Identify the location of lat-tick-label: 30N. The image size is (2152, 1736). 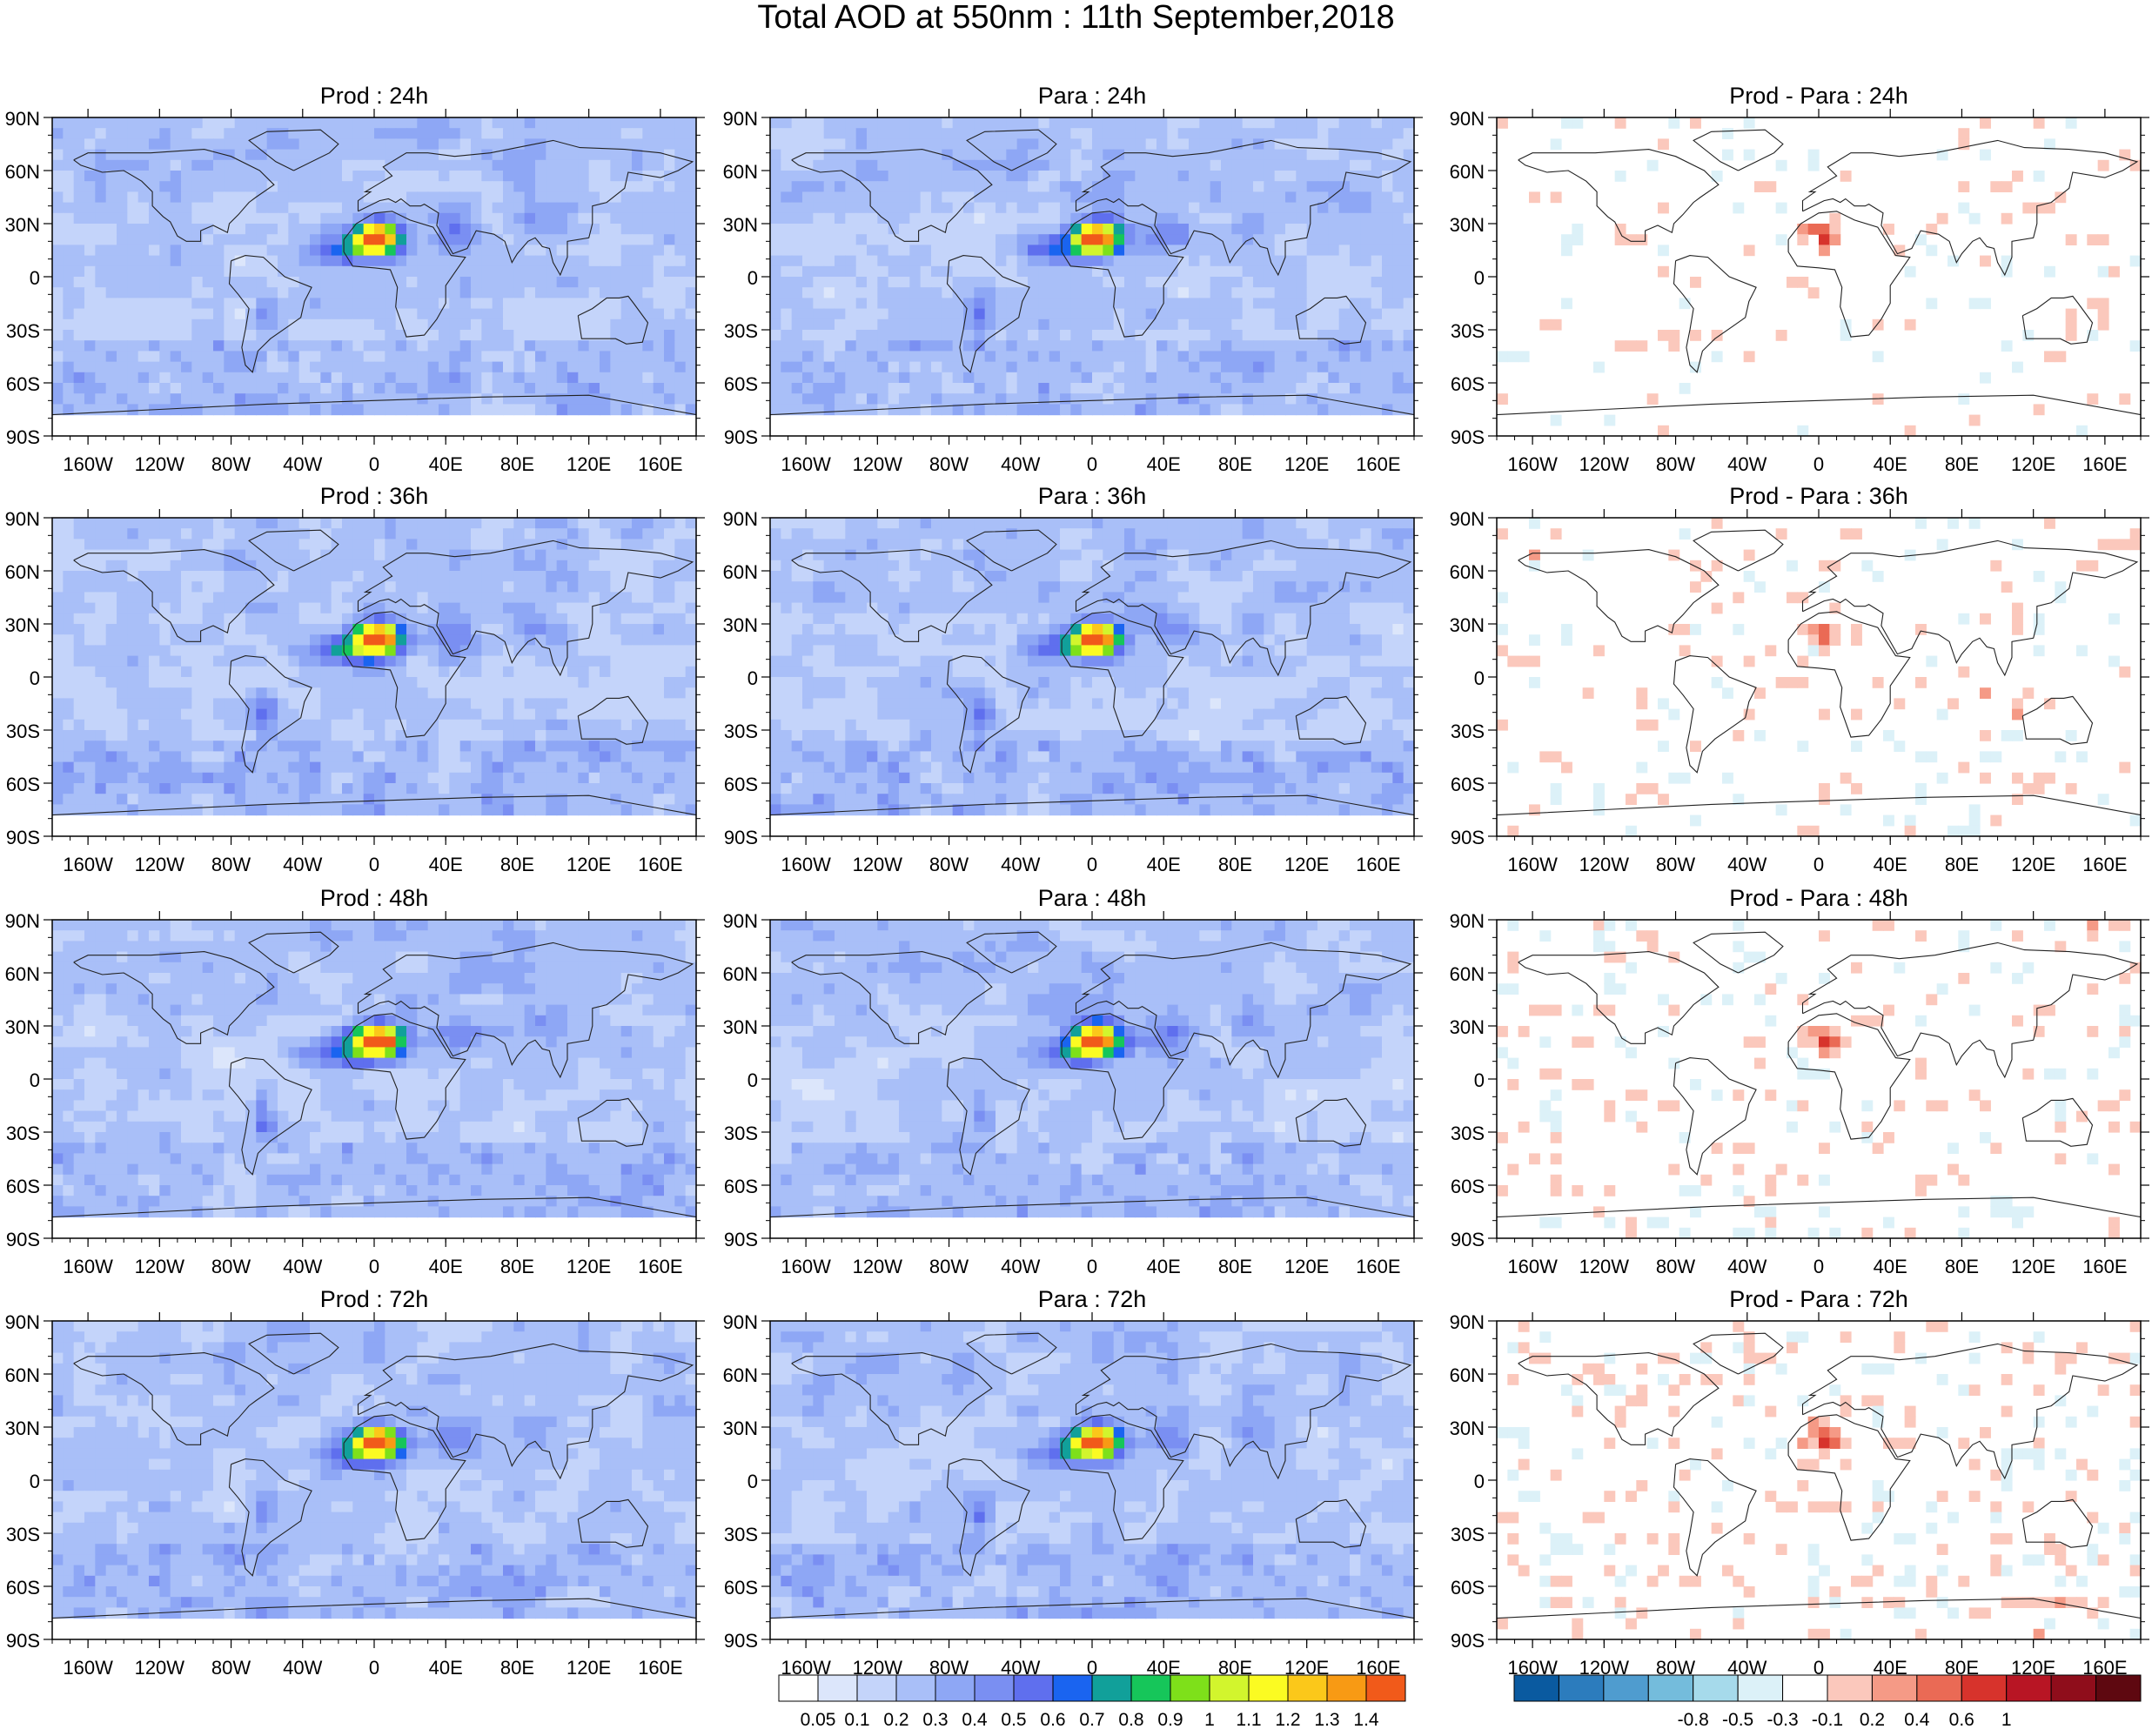
(741, 225).